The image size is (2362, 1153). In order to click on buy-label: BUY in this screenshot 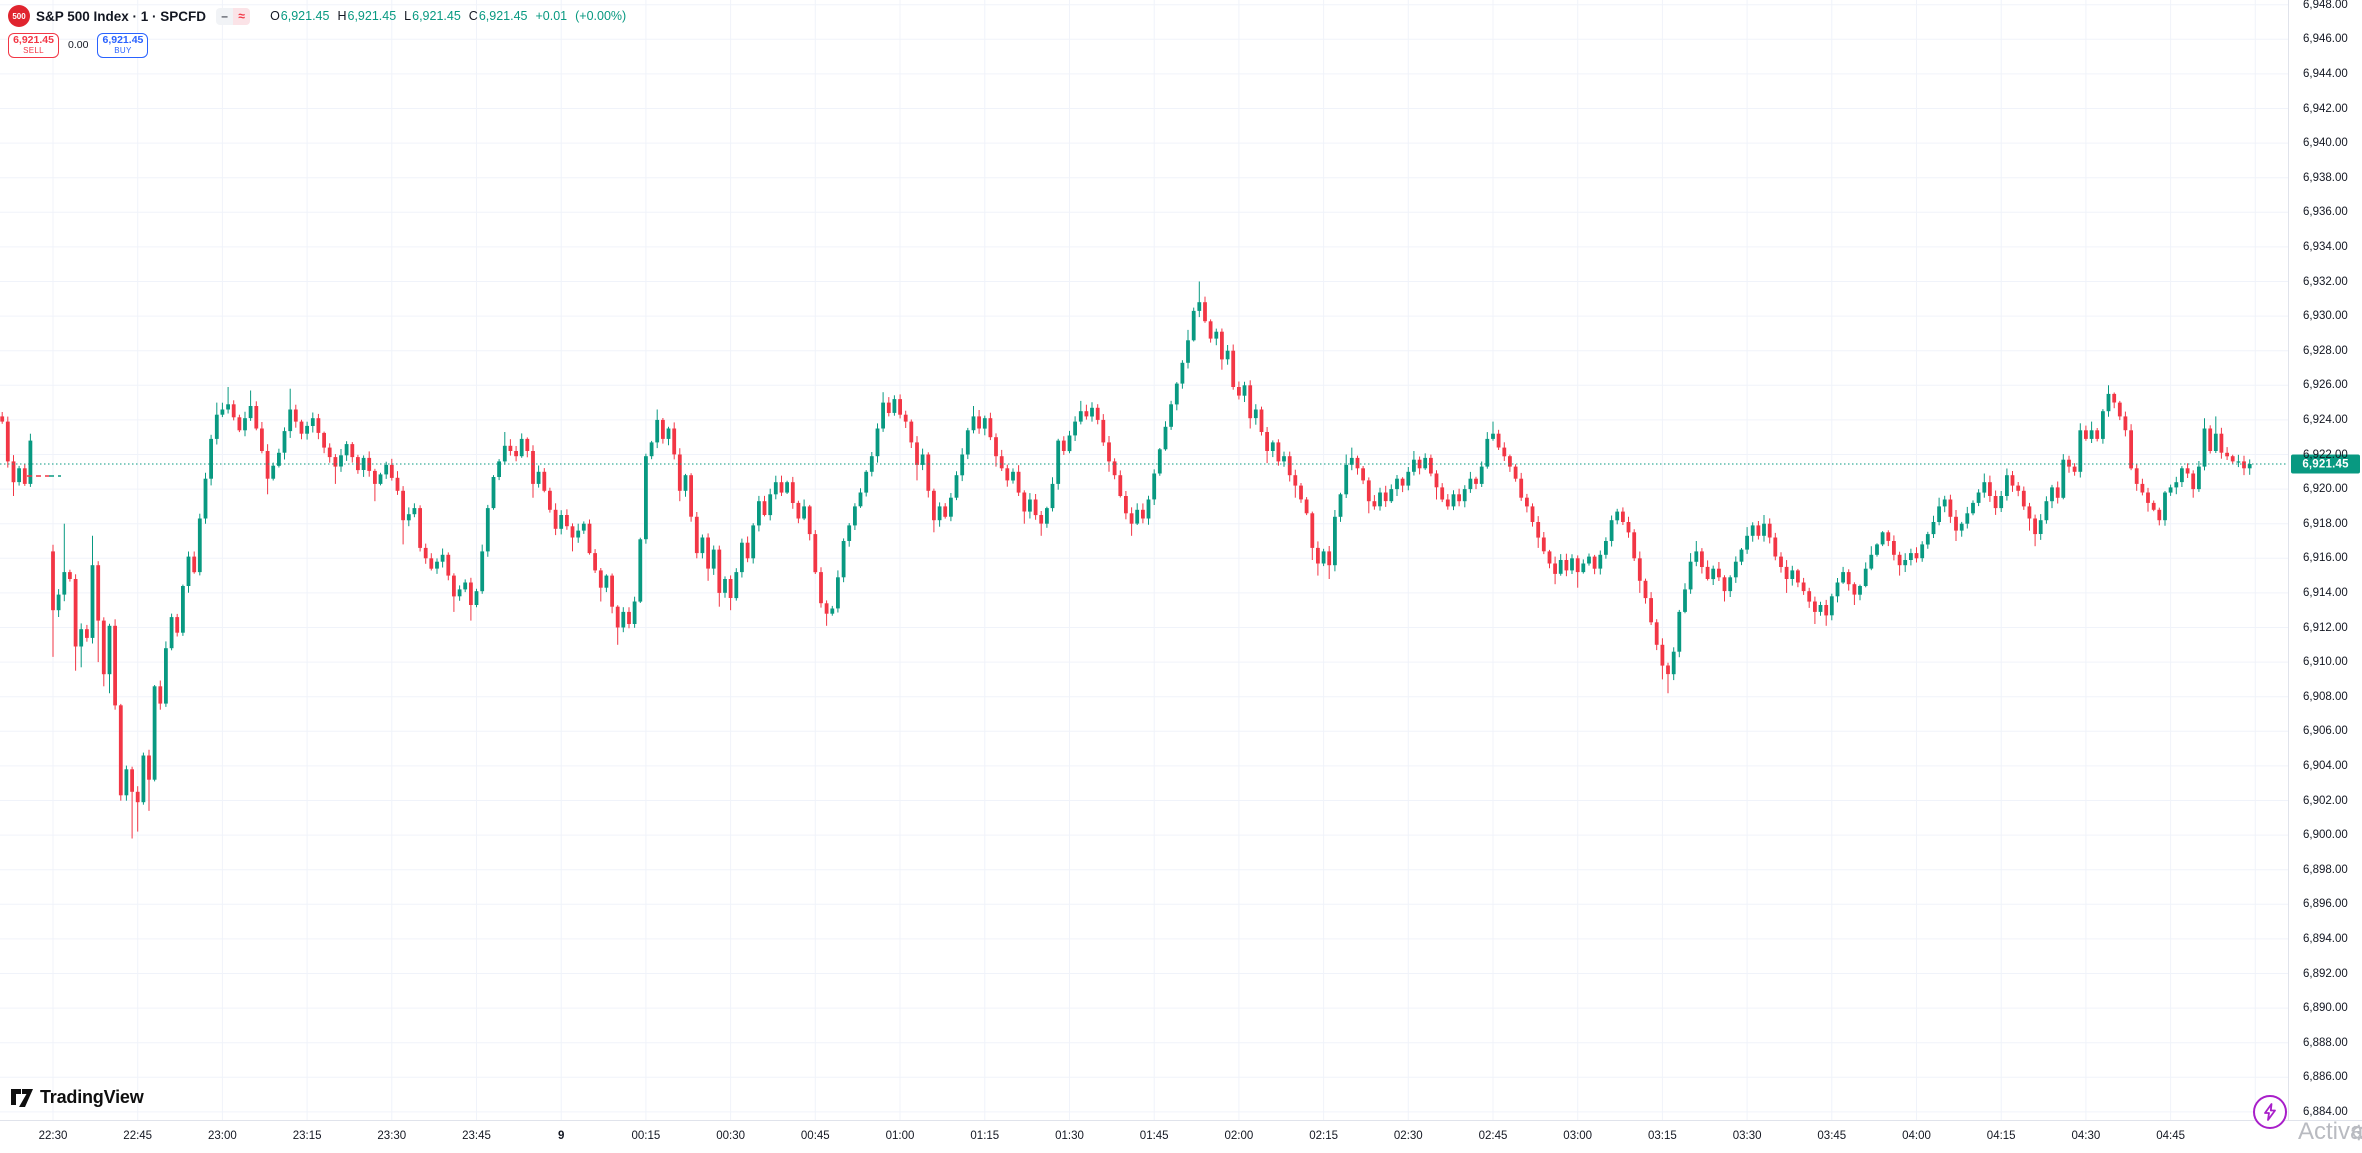, I will do `click(123, 51)`.